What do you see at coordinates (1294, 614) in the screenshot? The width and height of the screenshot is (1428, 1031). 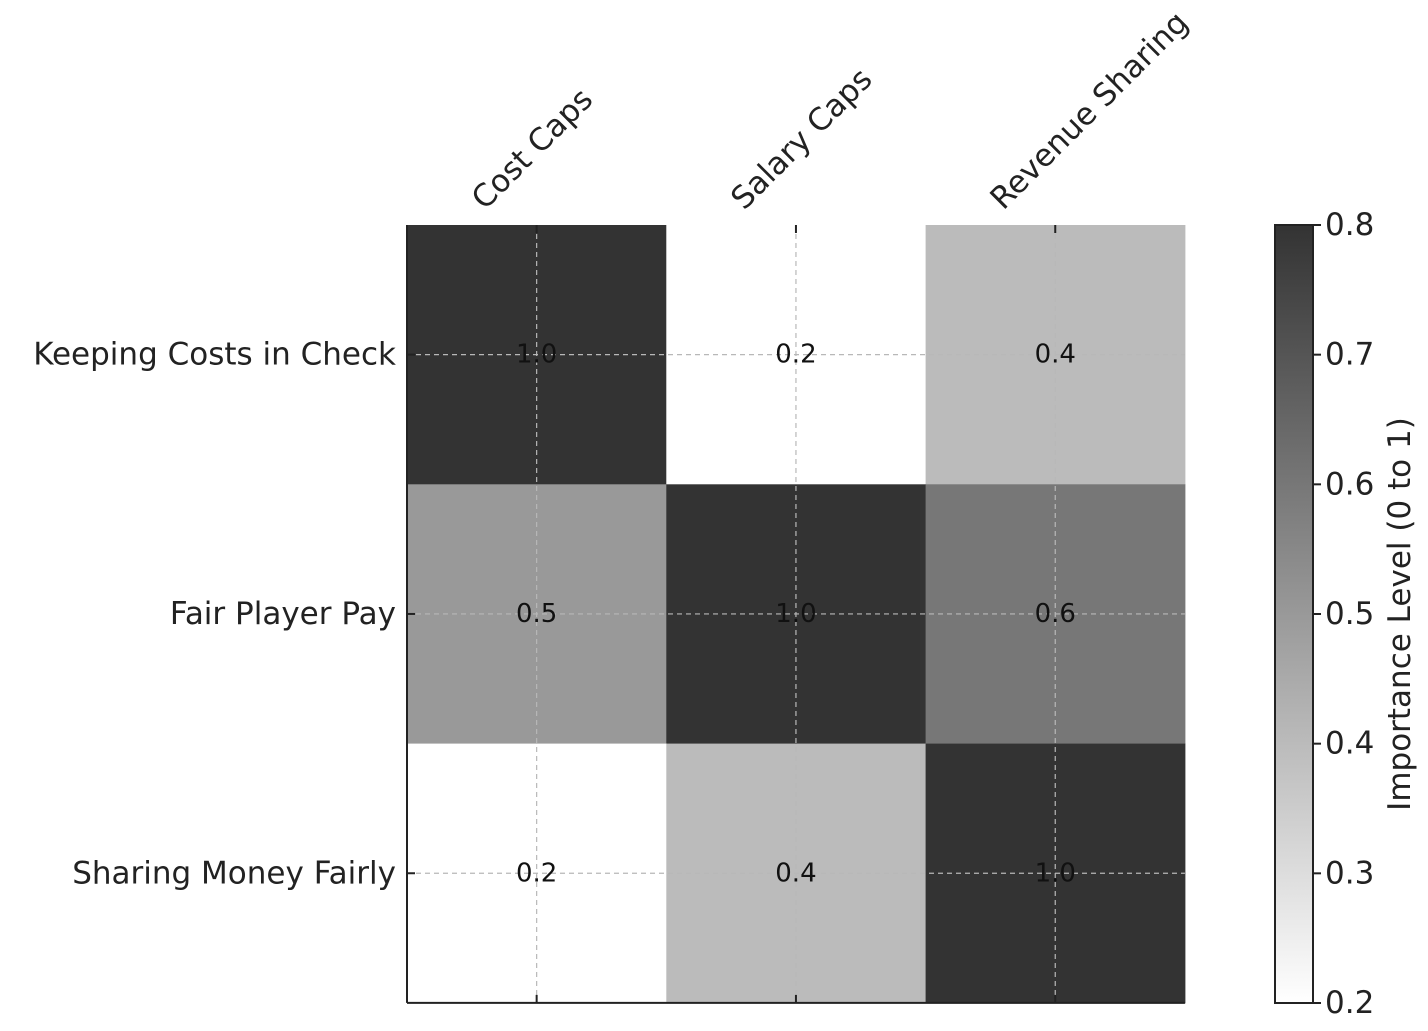 I see `colorbar-gradient-bar` at bounding box center [1294, 614].